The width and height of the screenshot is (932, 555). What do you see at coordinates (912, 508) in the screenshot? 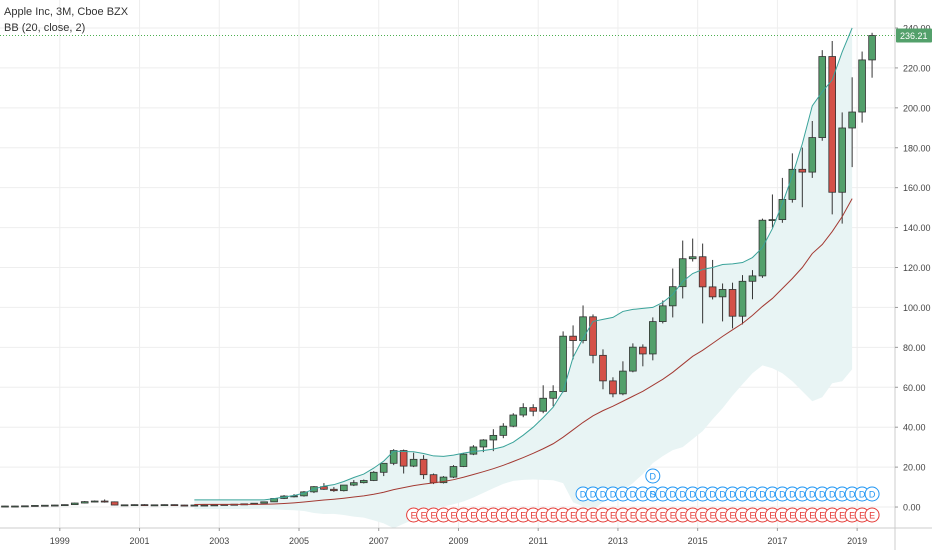
I see `price-tick-label: 0.00` at bounding box center [912, 508].